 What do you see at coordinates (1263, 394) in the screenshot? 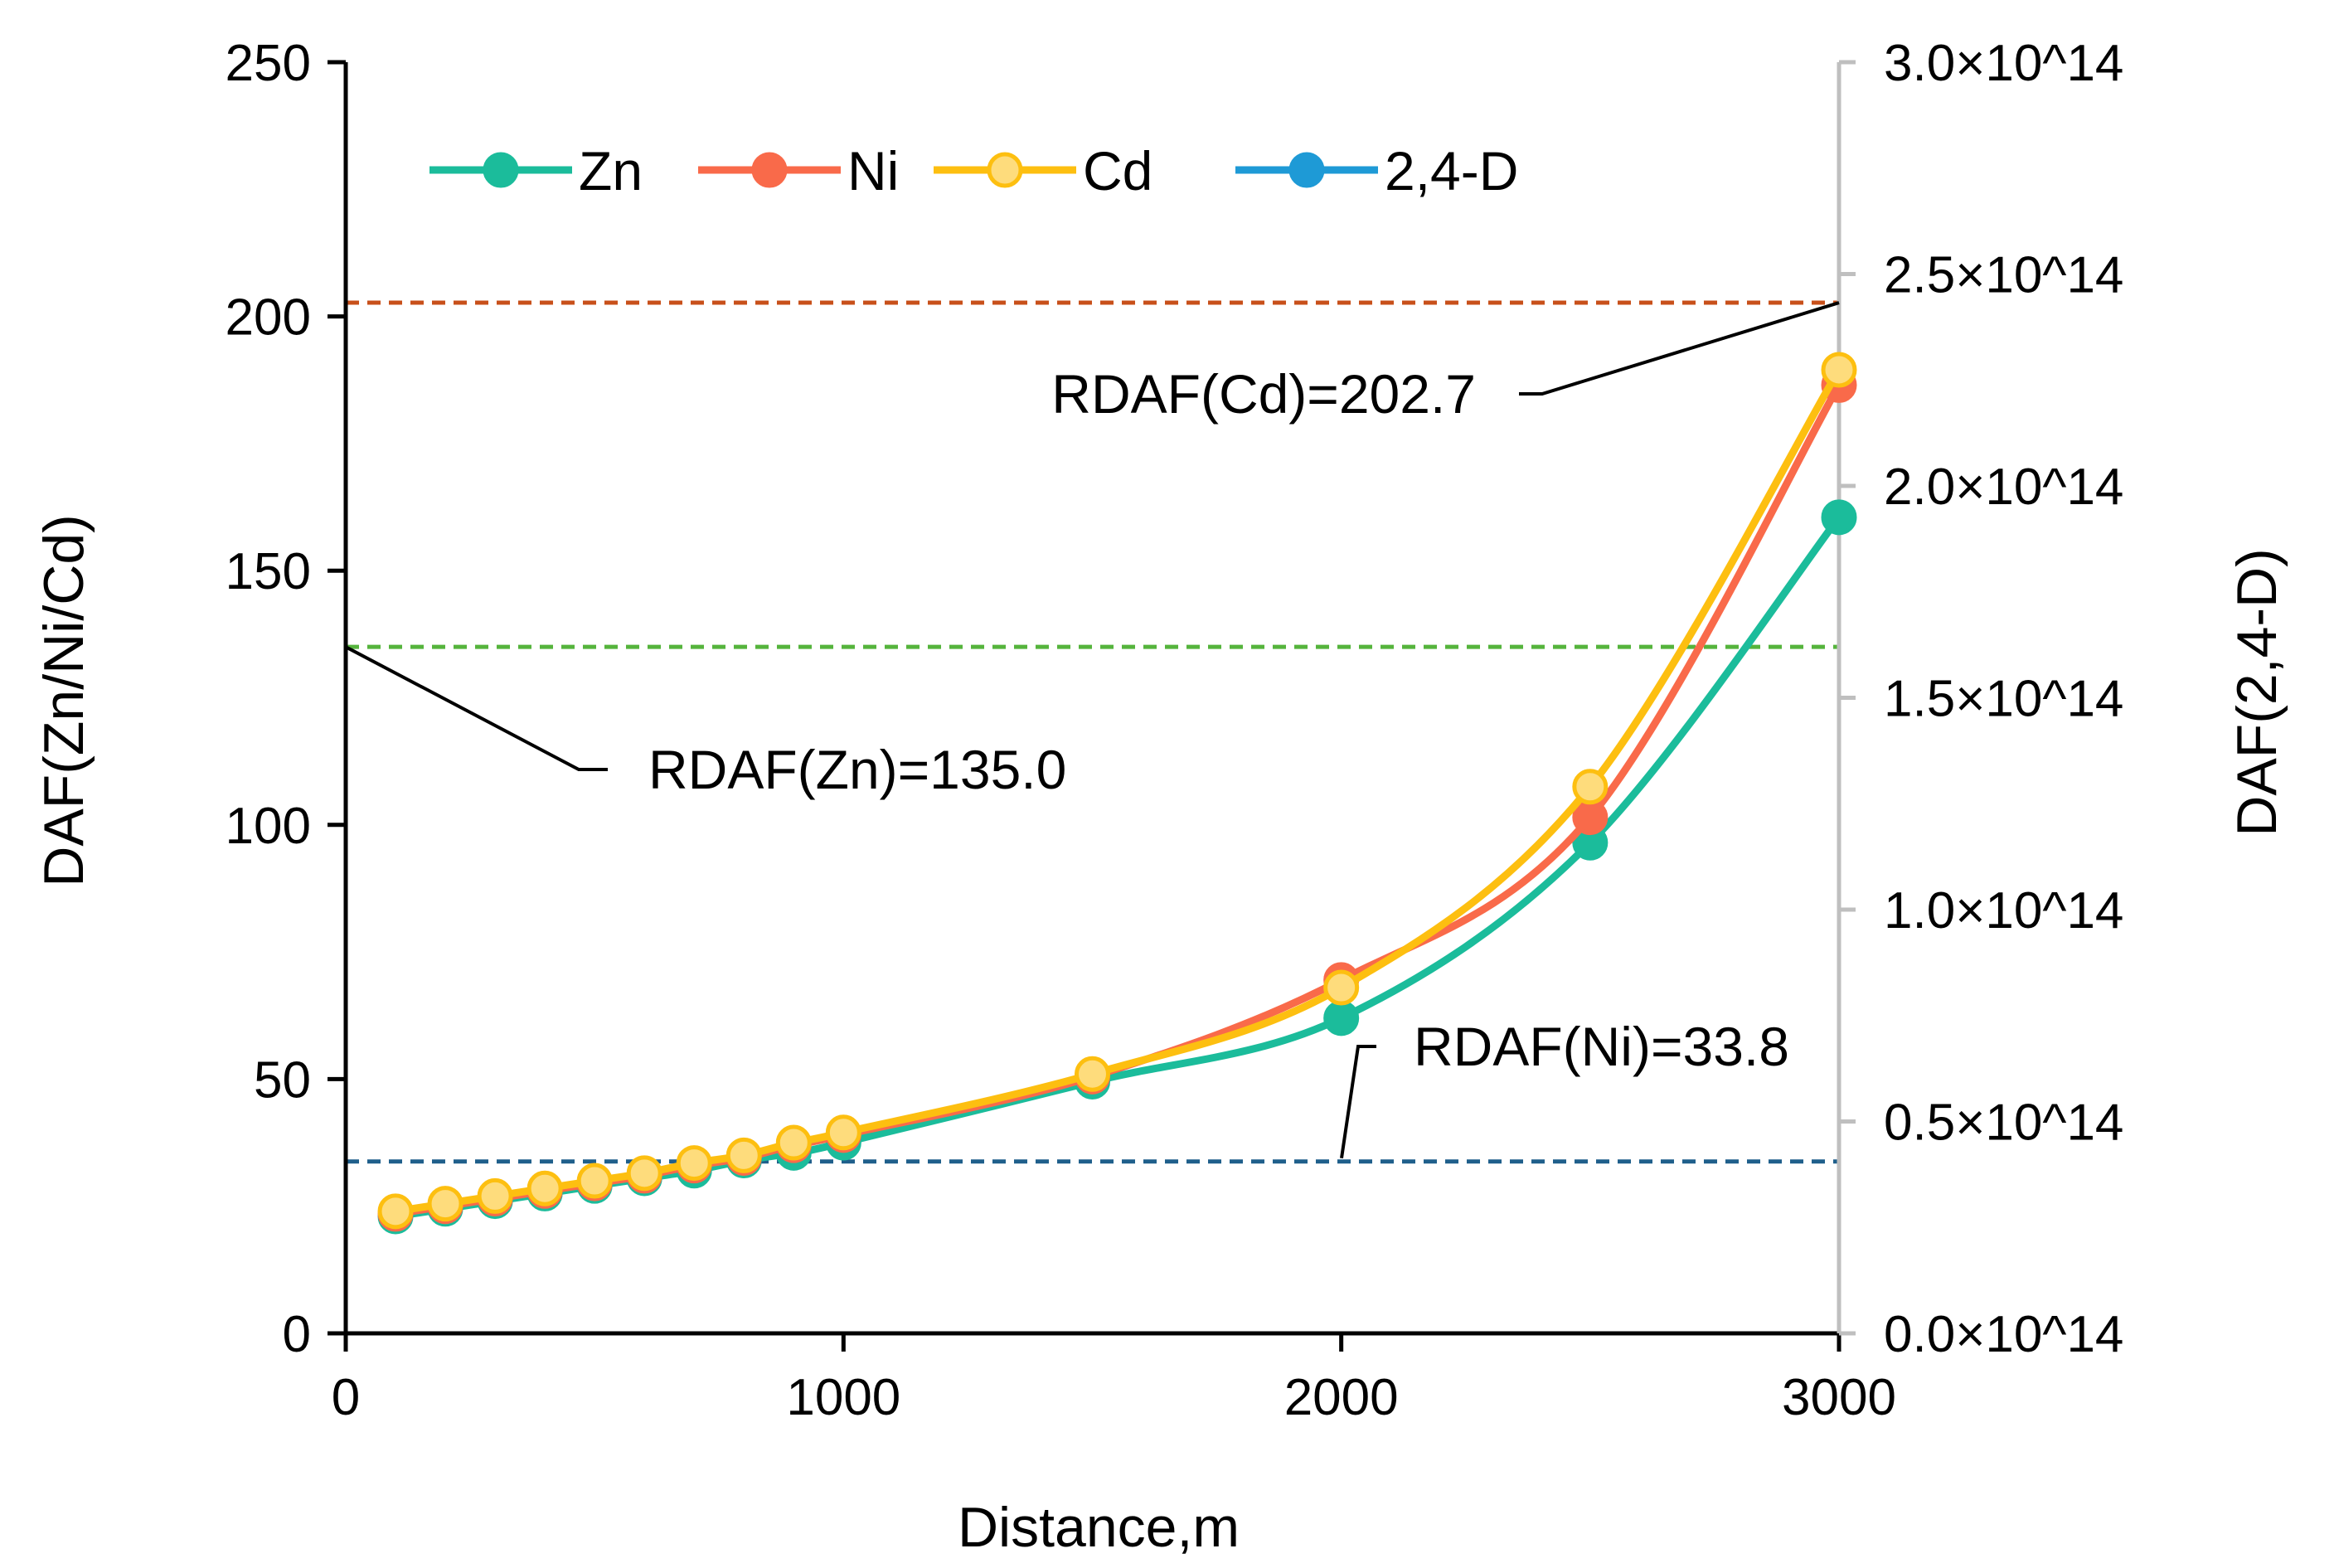
I see `annotation-label-cd: RDAF(Cd)=202.7` at bounding box center [1263, 394].